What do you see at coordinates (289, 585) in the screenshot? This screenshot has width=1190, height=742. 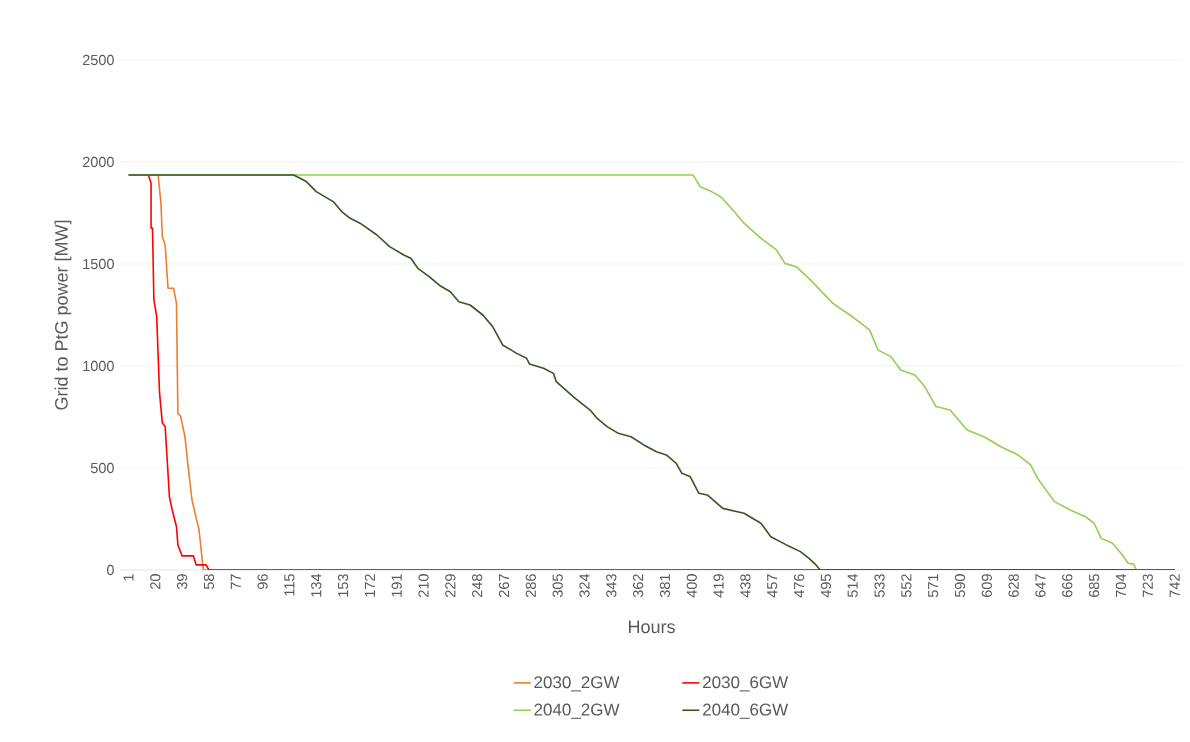 I see `x-tick-label: 115` at bounding box center [289, 585].